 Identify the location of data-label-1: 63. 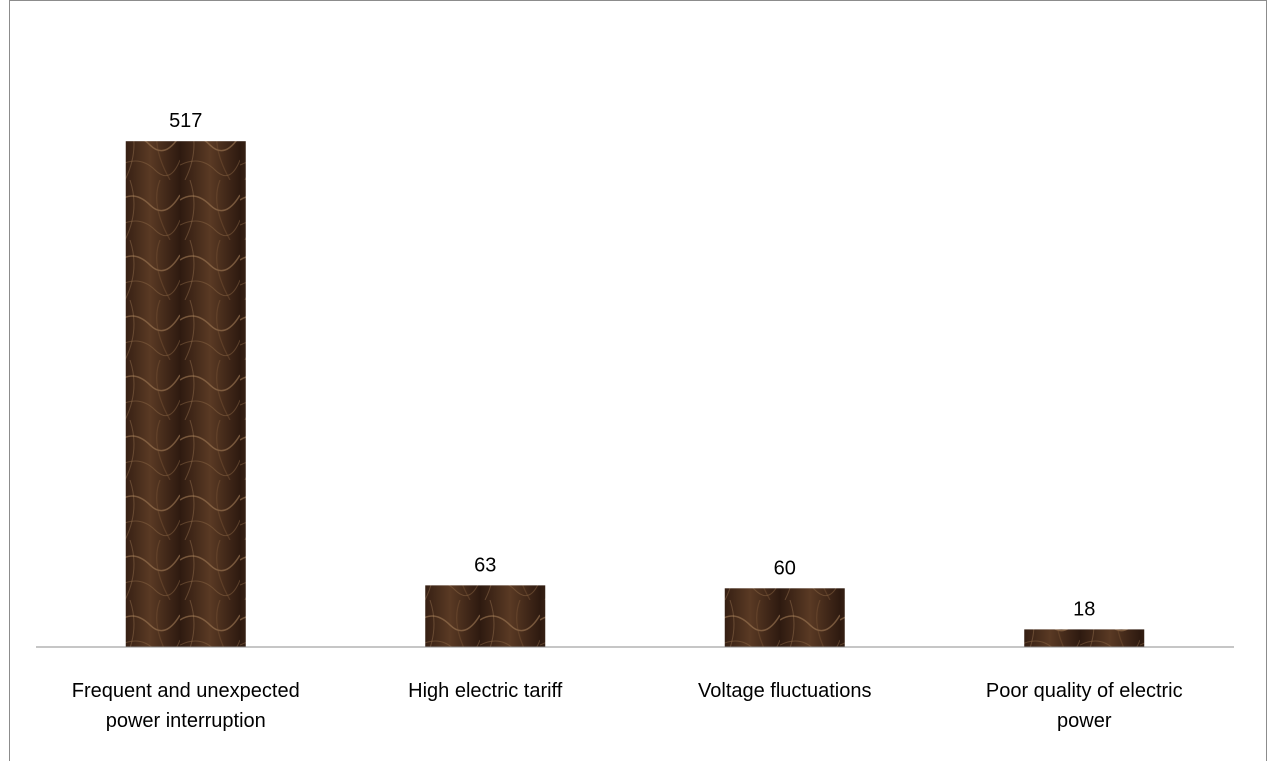
(485, 565).